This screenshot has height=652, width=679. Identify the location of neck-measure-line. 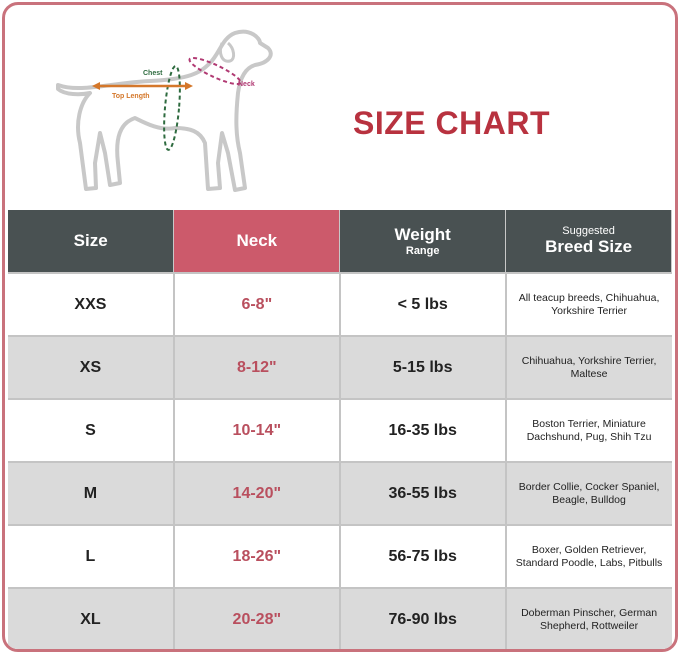
(215, 71).